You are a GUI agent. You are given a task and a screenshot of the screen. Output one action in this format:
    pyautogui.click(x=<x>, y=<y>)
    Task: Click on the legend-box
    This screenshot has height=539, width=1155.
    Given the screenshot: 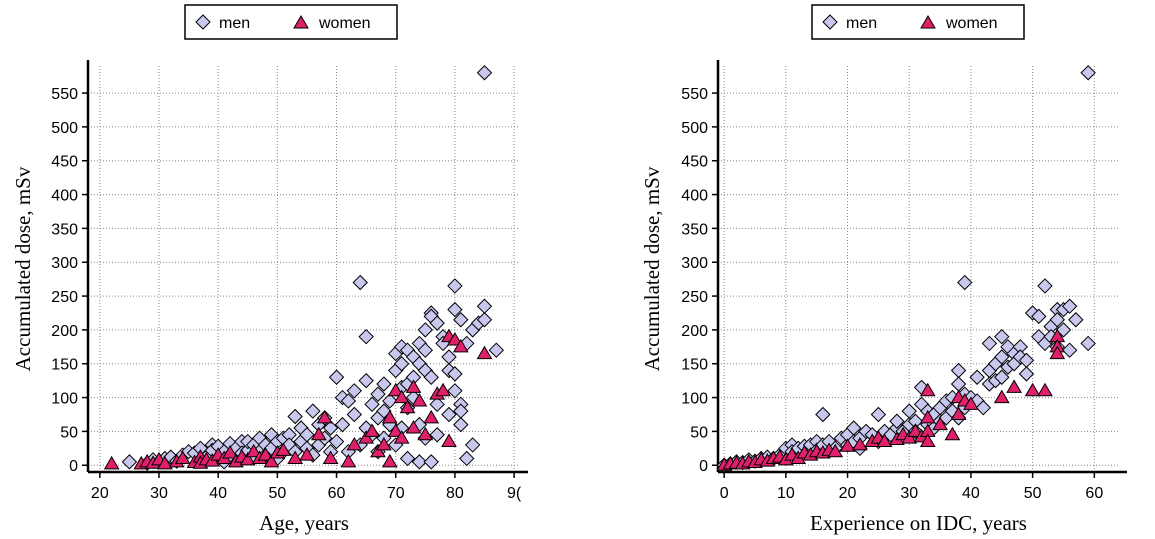 What is the action you would take?
    pyautogui.click(x=291, y=22)
    